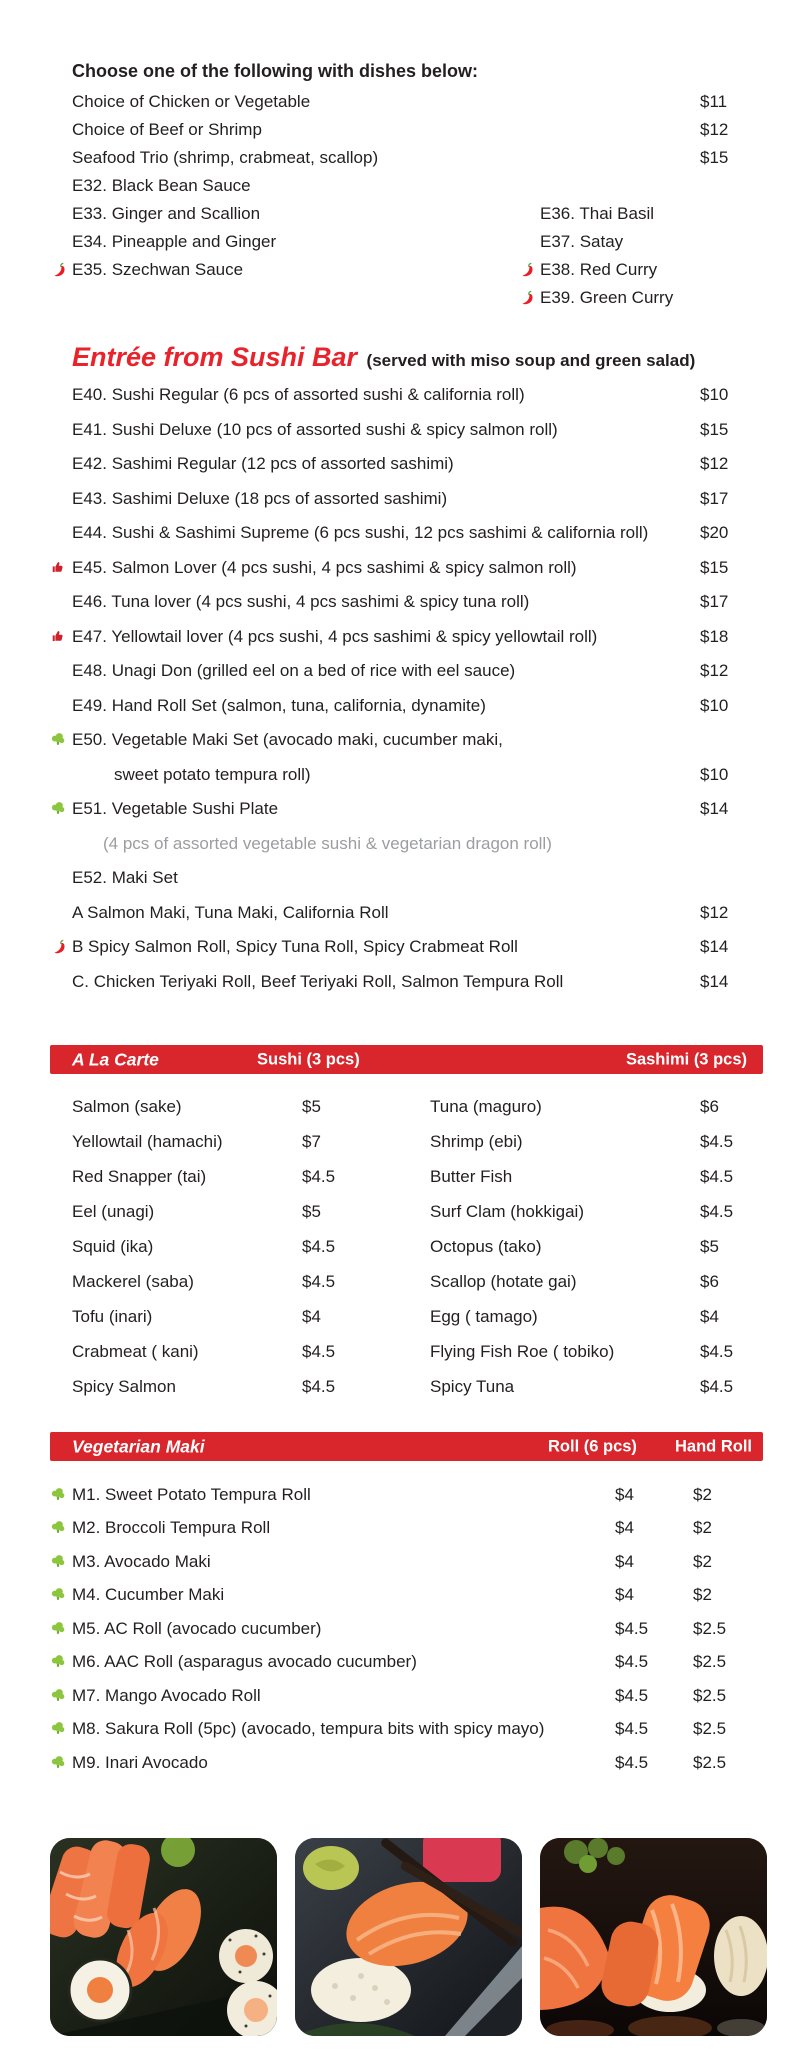 This screenshot has height=2070, width=794. Describe the element at coordinates (631, 298) in the screenshot. I see `option-row: E39. Green Curry` at that location.